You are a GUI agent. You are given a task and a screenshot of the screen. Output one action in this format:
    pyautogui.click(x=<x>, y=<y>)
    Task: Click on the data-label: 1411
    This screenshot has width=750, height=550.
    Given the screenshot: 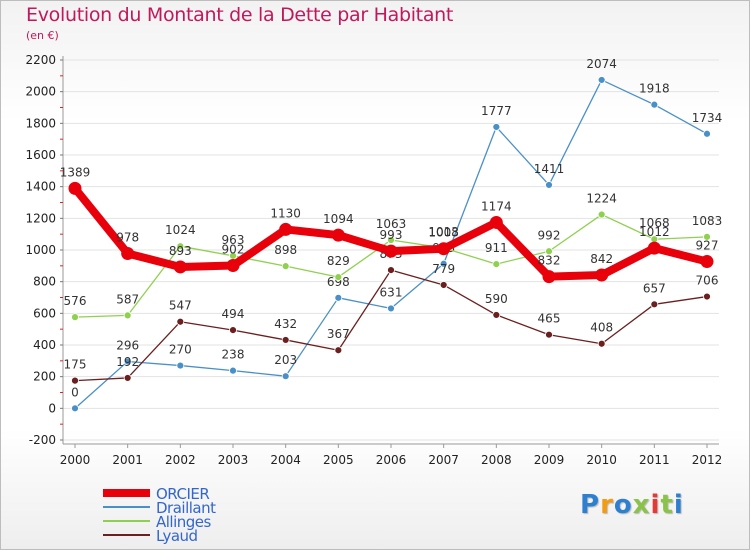 What is the action you would take?
    pyautogui.click(x=549, y=169)
    